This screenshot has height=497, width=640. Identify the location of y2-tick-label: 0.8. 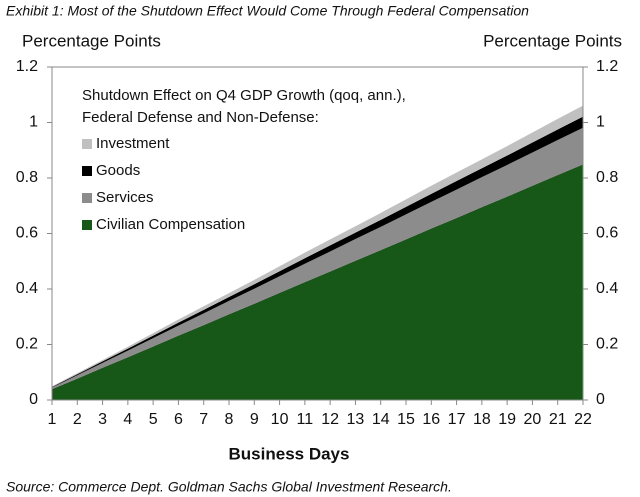
(607, 177).